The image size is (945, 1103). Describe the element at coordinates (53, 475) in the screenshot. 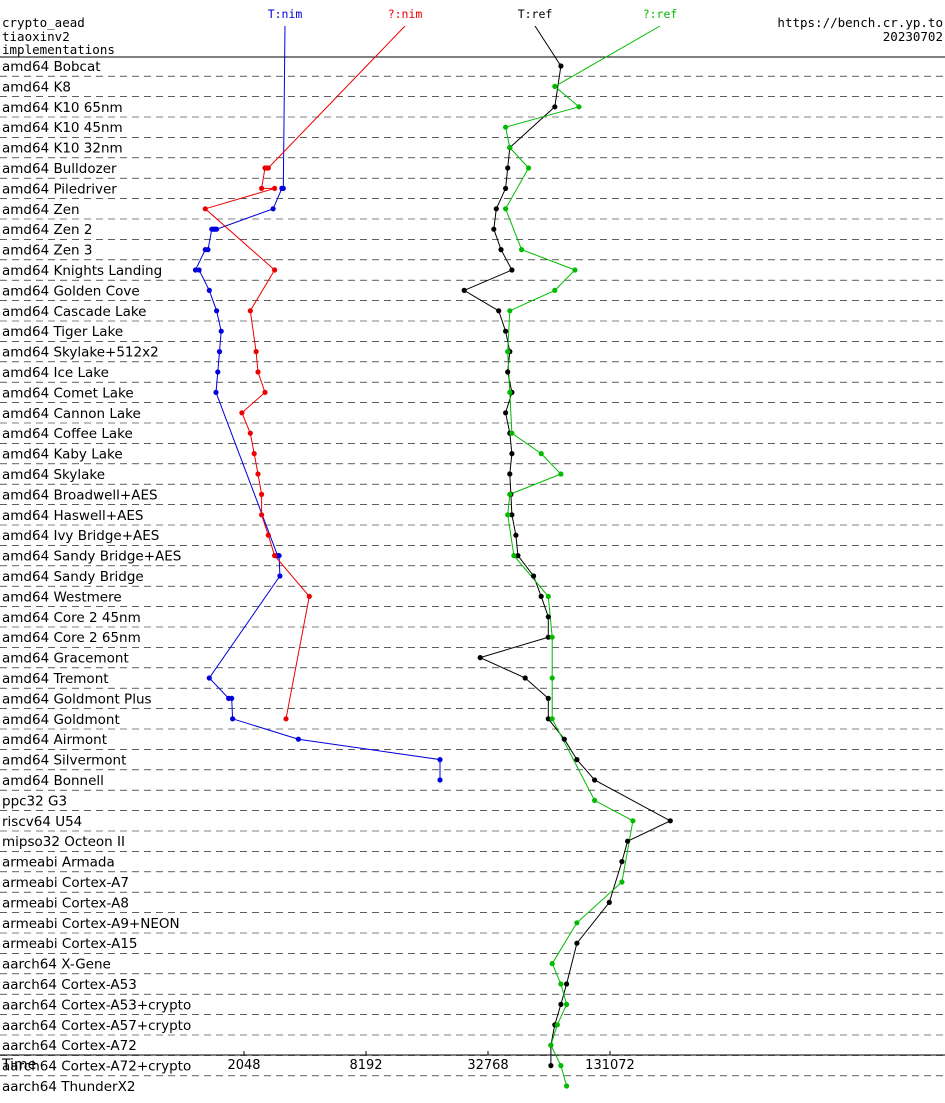

I see `row-label: amd64 Skylake` at that location.